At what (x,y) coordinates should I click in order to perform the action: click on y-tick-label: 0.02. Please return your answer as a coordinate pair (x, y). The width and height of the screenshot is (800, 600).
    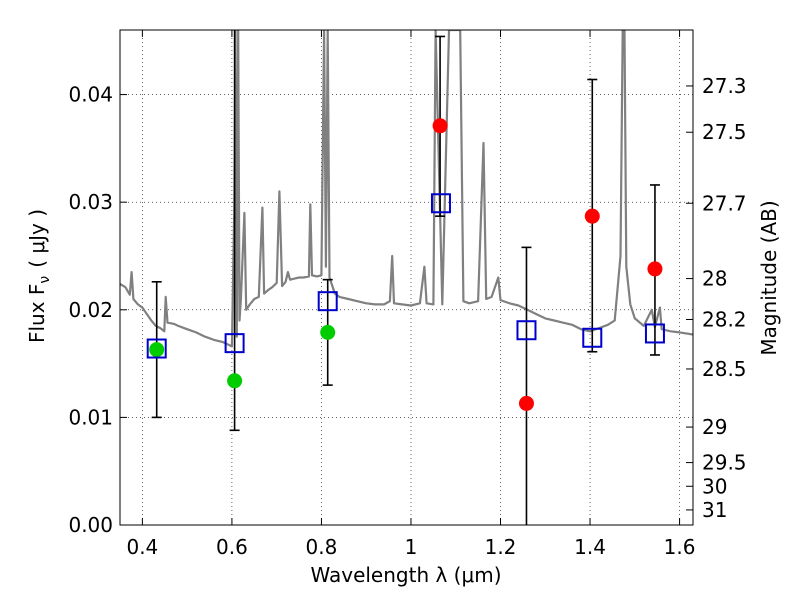
    Looking at the image, I should click on (90, 310).